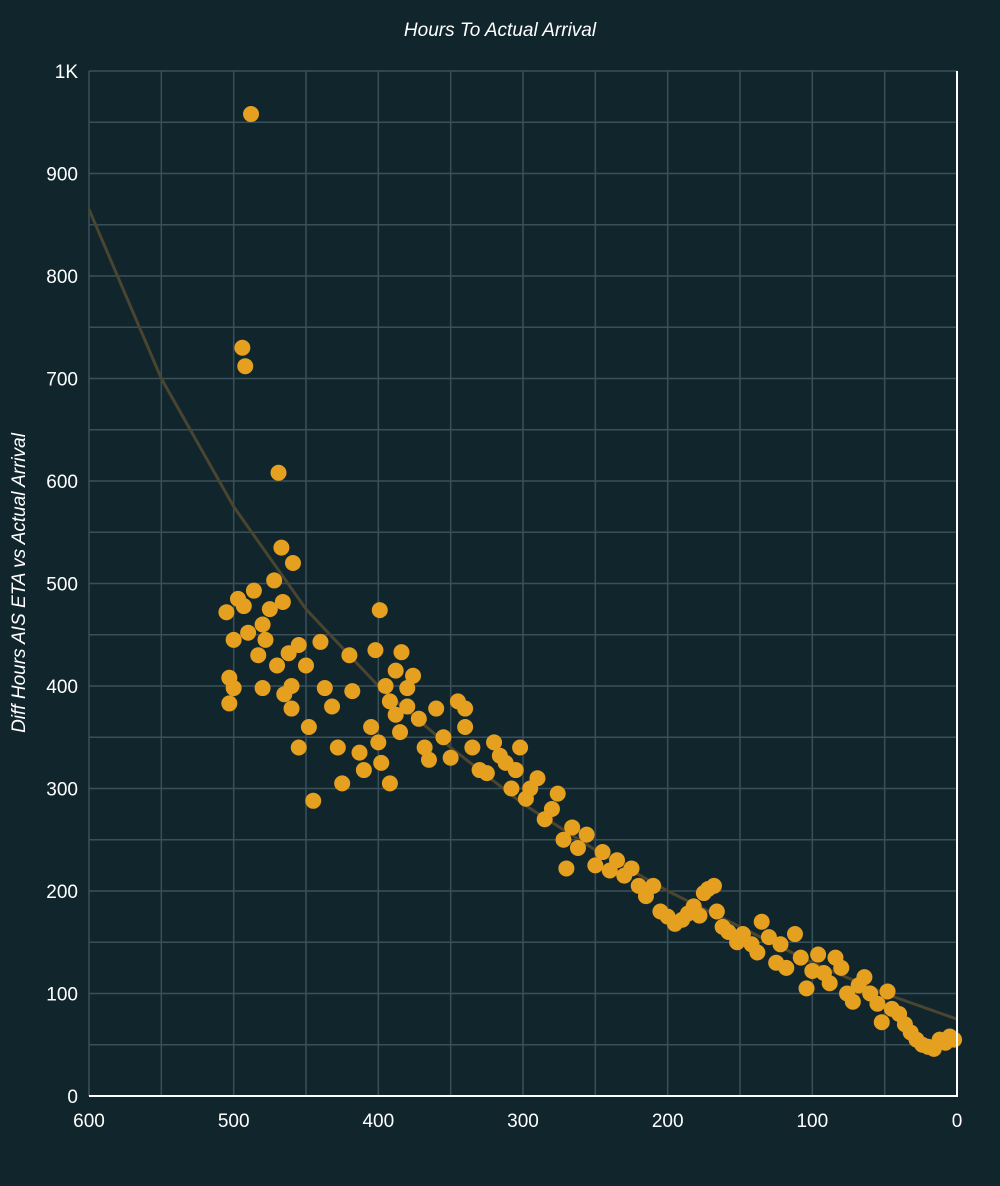 This screenshot has height=1186, width=1000. I want to click on x-tick-label: 600, so click(89, 1121).